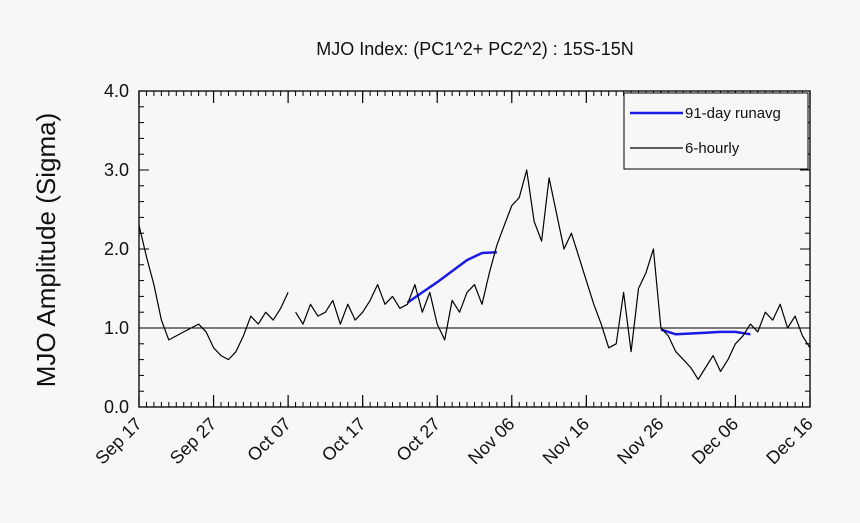 The width and height of the screenshot is (860, 523). I want to click on x-tick-label: Oct 27, so click(418, 440).